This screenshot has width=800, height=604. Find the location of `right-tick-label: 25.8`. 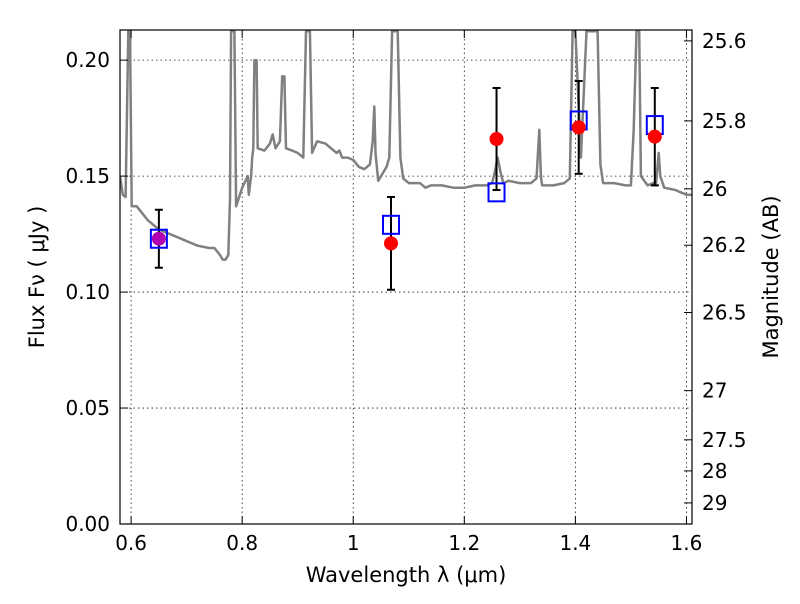

right-tick-label: 25.8 is located at coordinates (724, 121).